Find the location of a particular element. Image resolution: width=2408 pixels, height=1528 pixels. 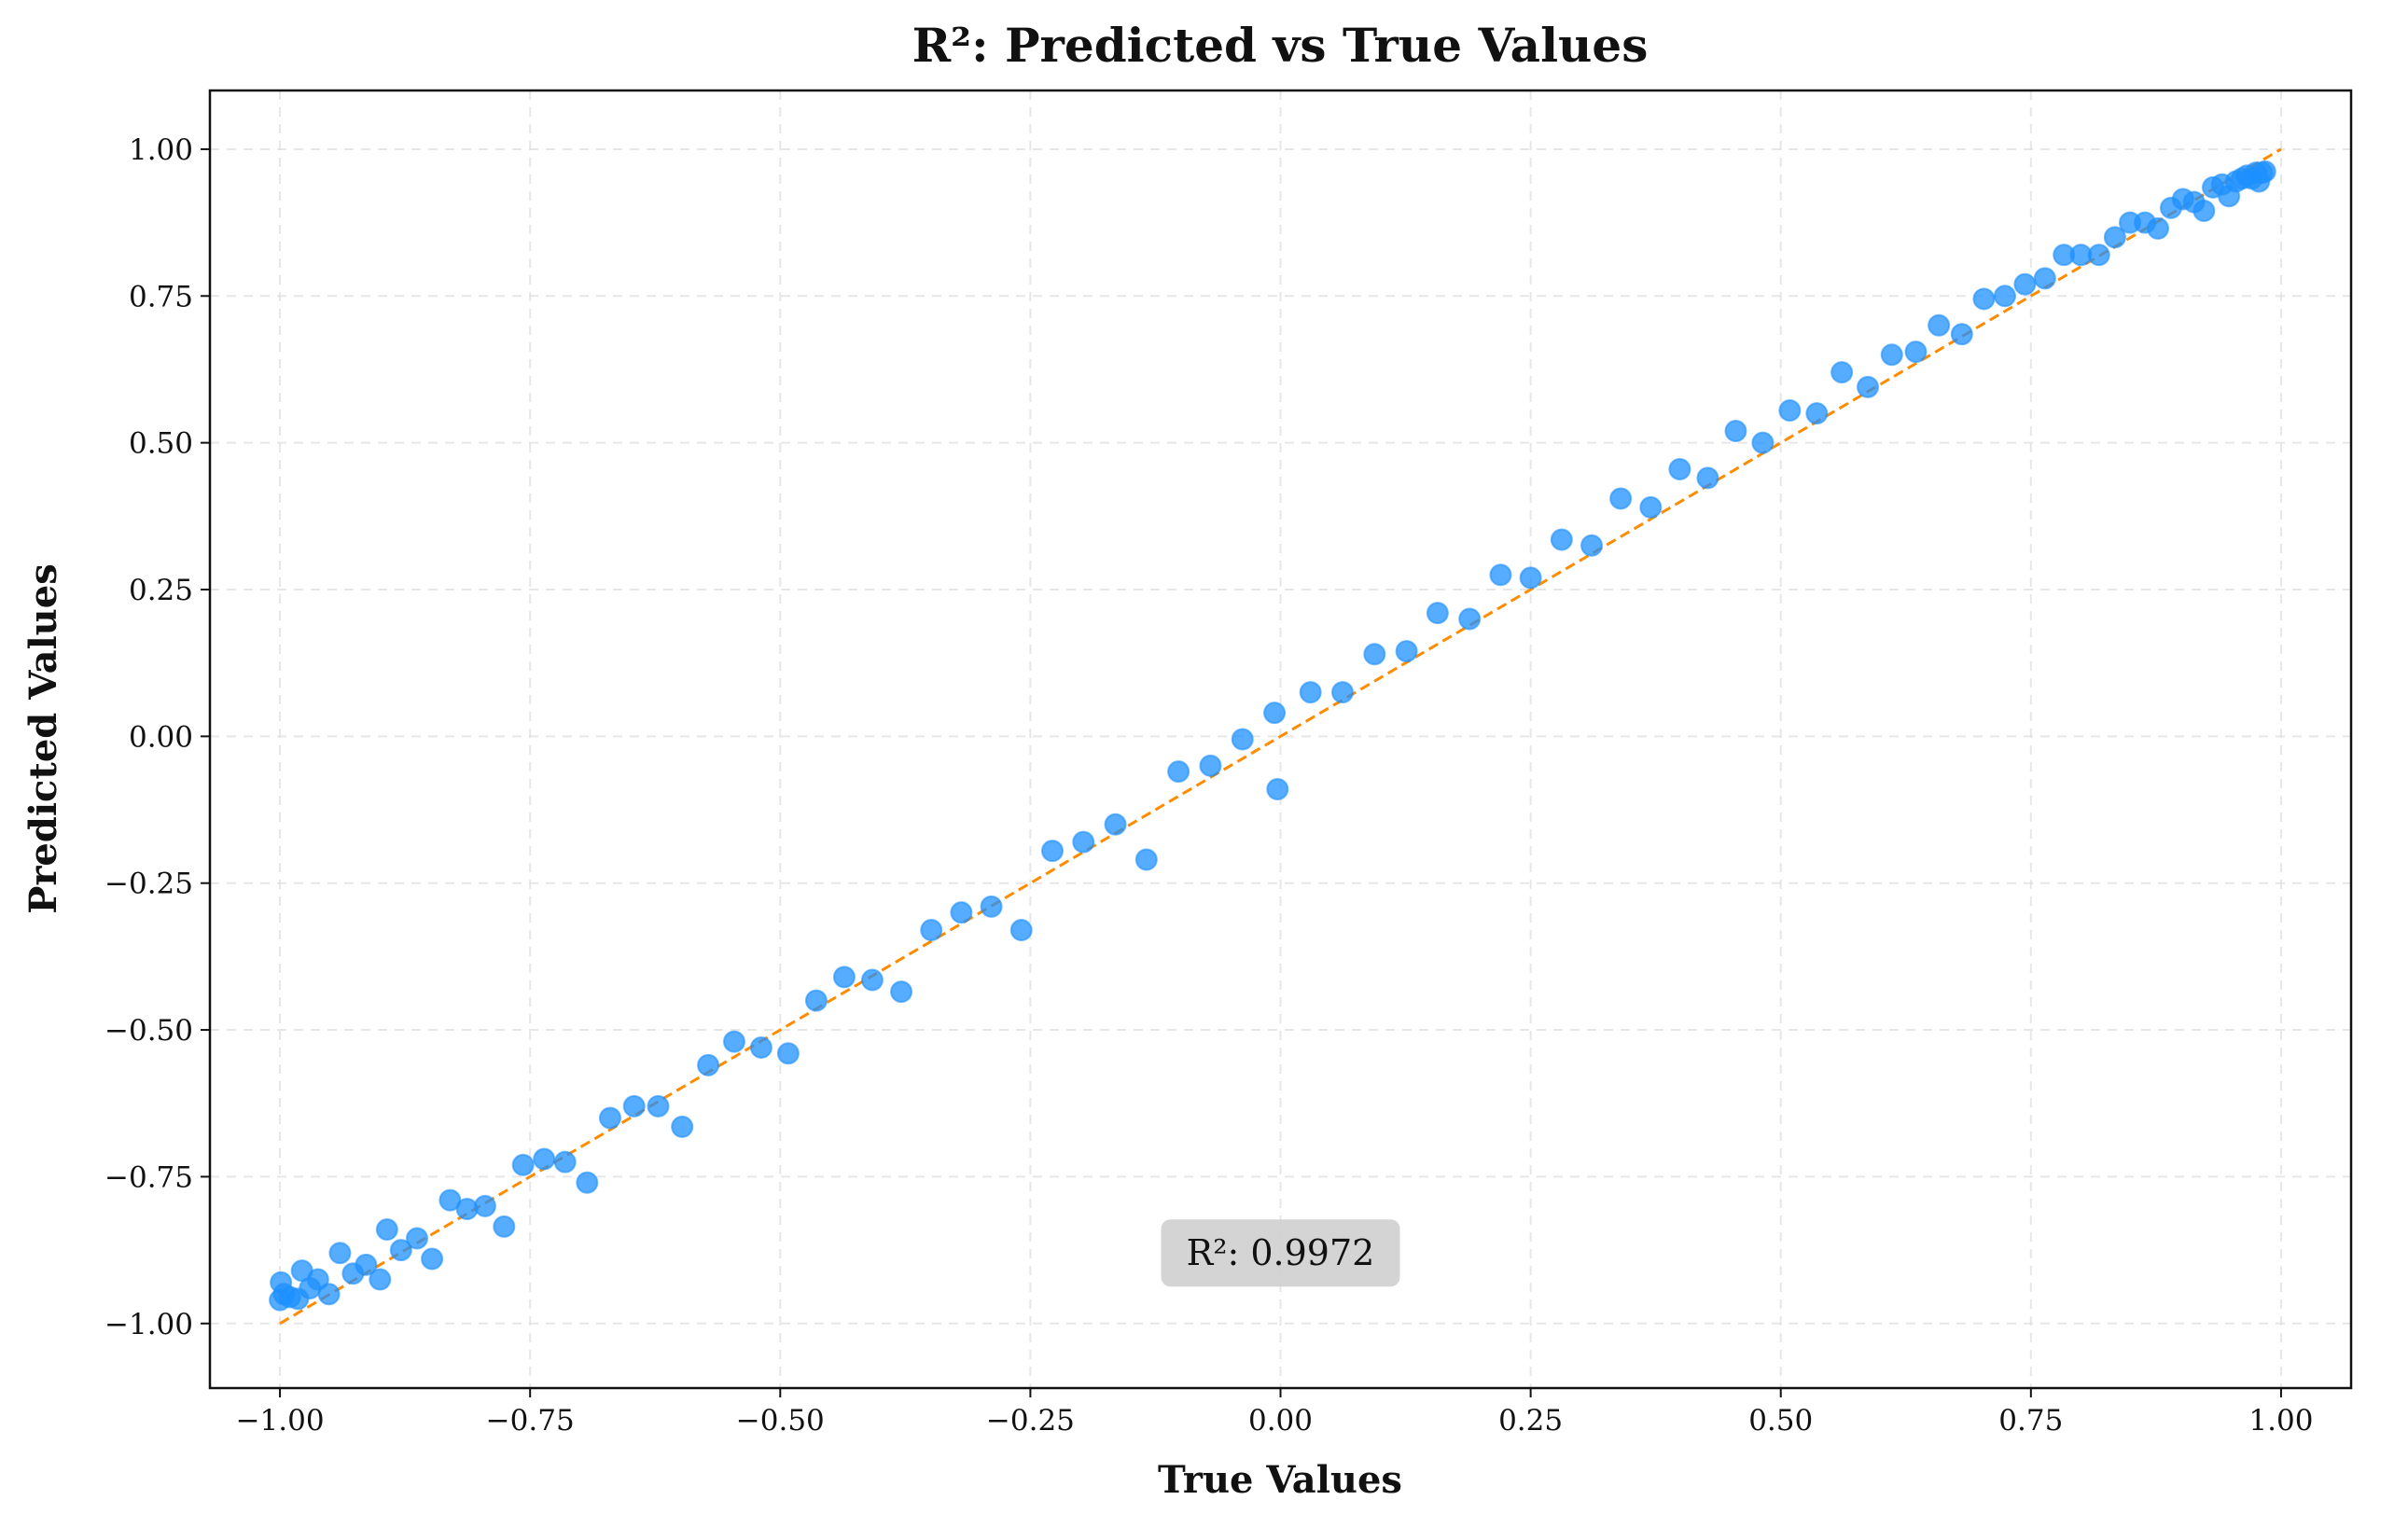

y-tick-label: 1.00 is located at coordinates (161, 150).